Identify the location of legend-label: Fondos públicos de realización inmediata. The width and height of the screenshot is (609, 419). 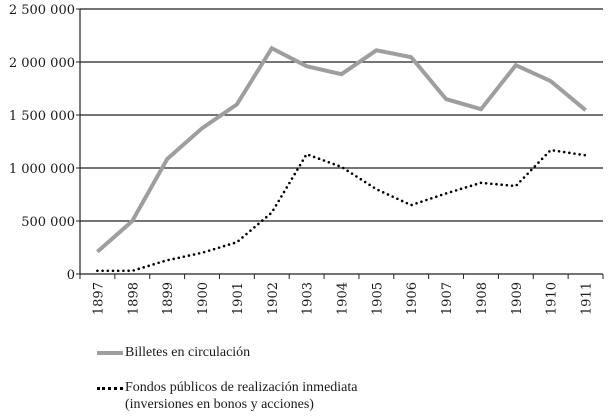
(241, 387).